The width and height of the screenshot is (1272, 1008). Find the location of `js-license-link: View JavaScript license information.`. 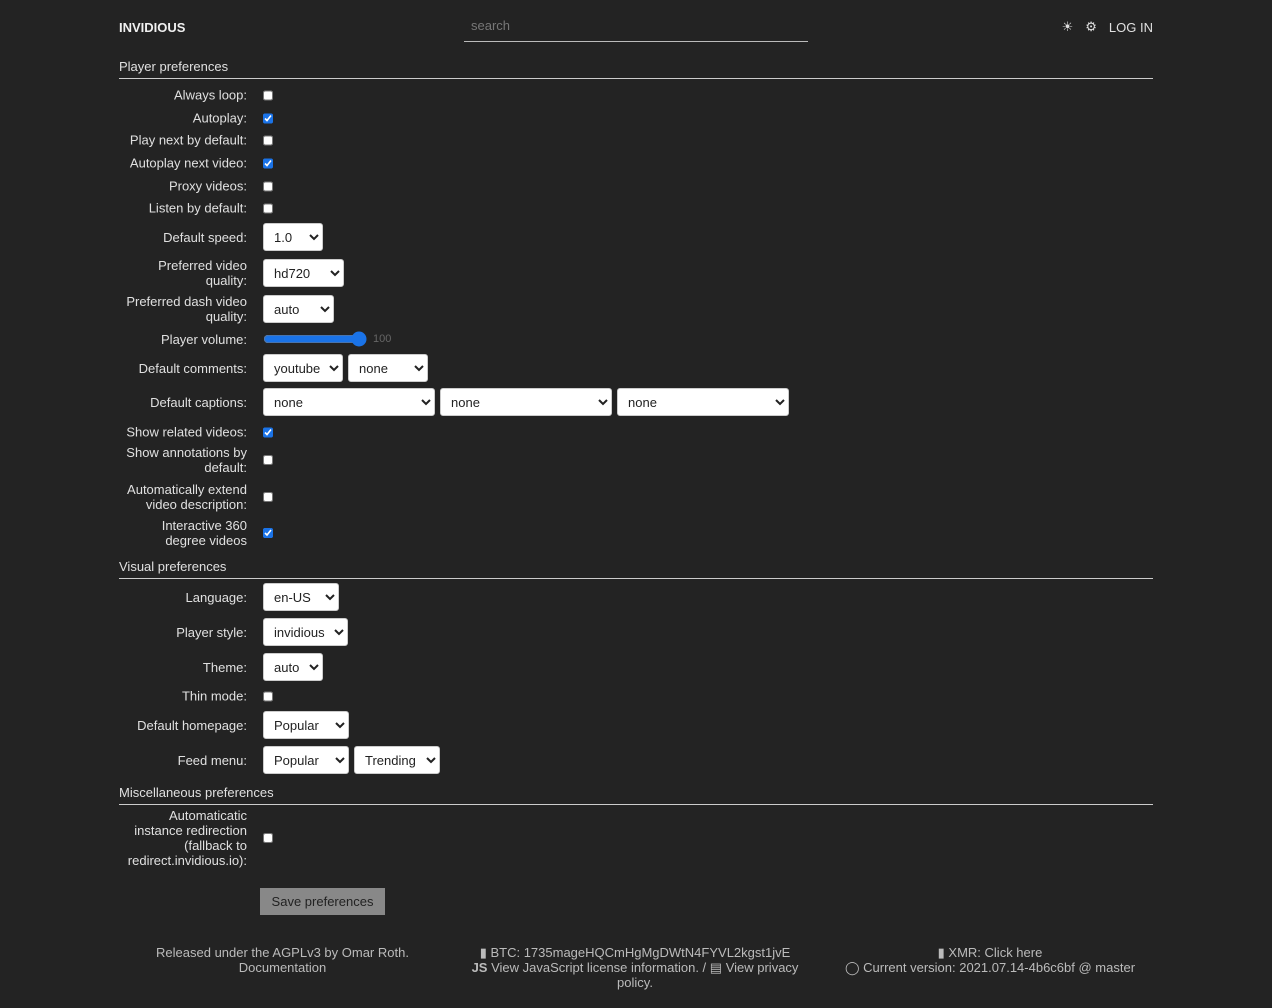

js-license-link: View JavaScript license information. is located at coordinates (595, 967).